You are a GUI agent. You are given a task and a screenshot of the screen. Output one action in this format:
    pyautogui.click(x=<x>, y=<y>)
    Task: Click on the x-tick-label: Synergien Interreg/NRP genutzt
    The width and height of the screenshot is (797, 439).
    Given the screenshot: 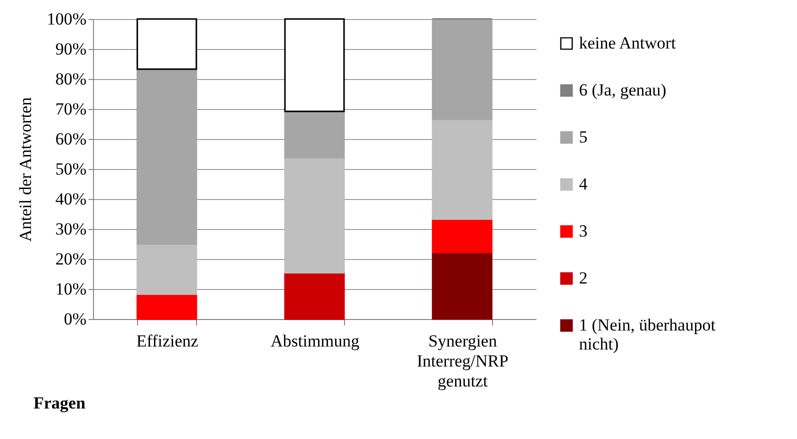 What is the action you would take?
    pyautogui.click(x=462, y=361)
    